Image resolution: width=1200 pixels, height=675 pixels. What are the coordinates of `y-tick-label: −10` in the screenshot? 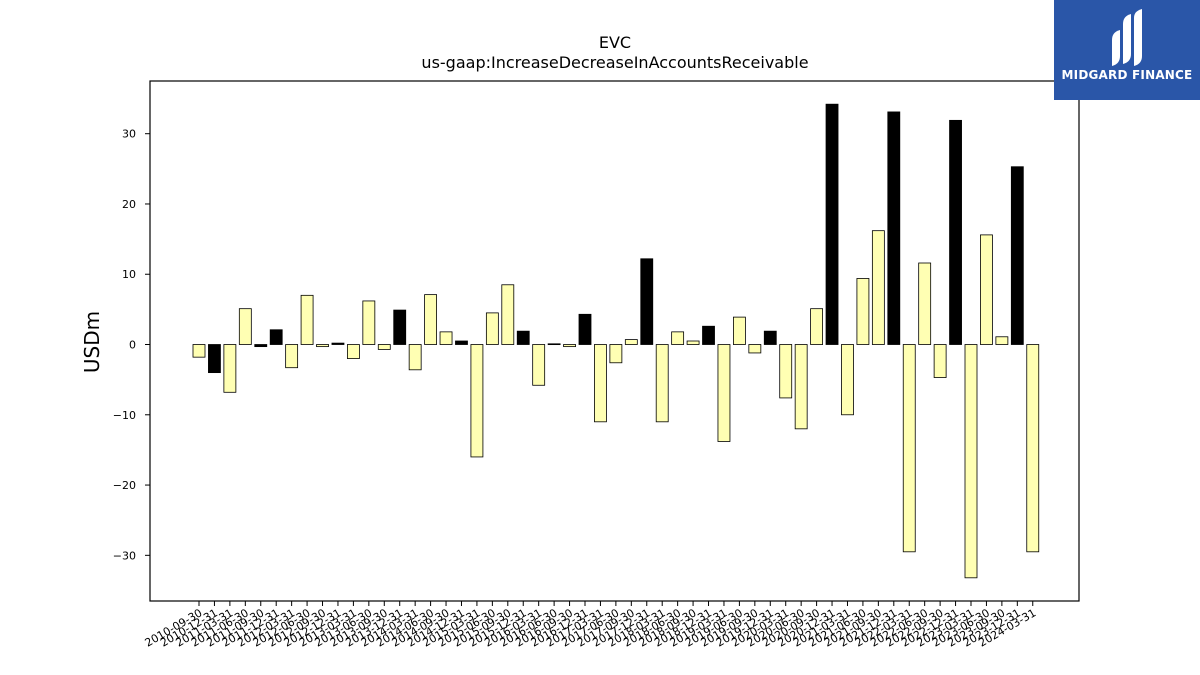 It's located at (124, 415).